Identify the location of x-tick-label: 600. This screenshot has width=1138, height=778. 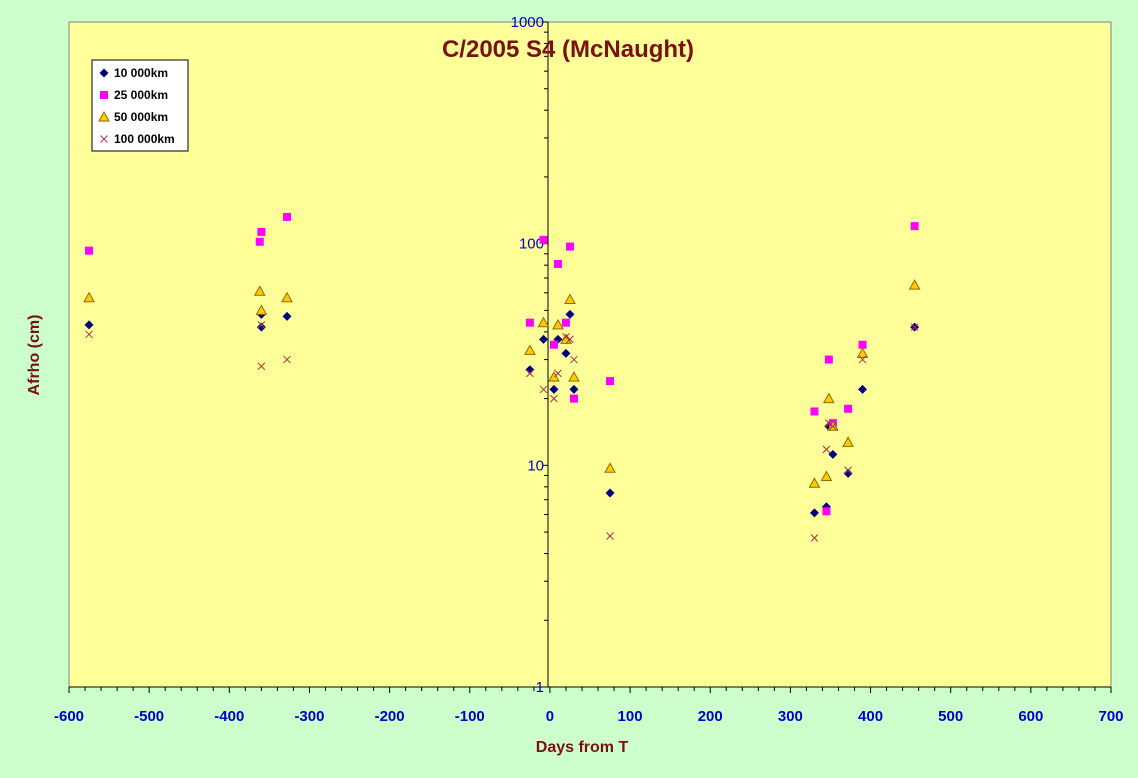
(1030, 716).